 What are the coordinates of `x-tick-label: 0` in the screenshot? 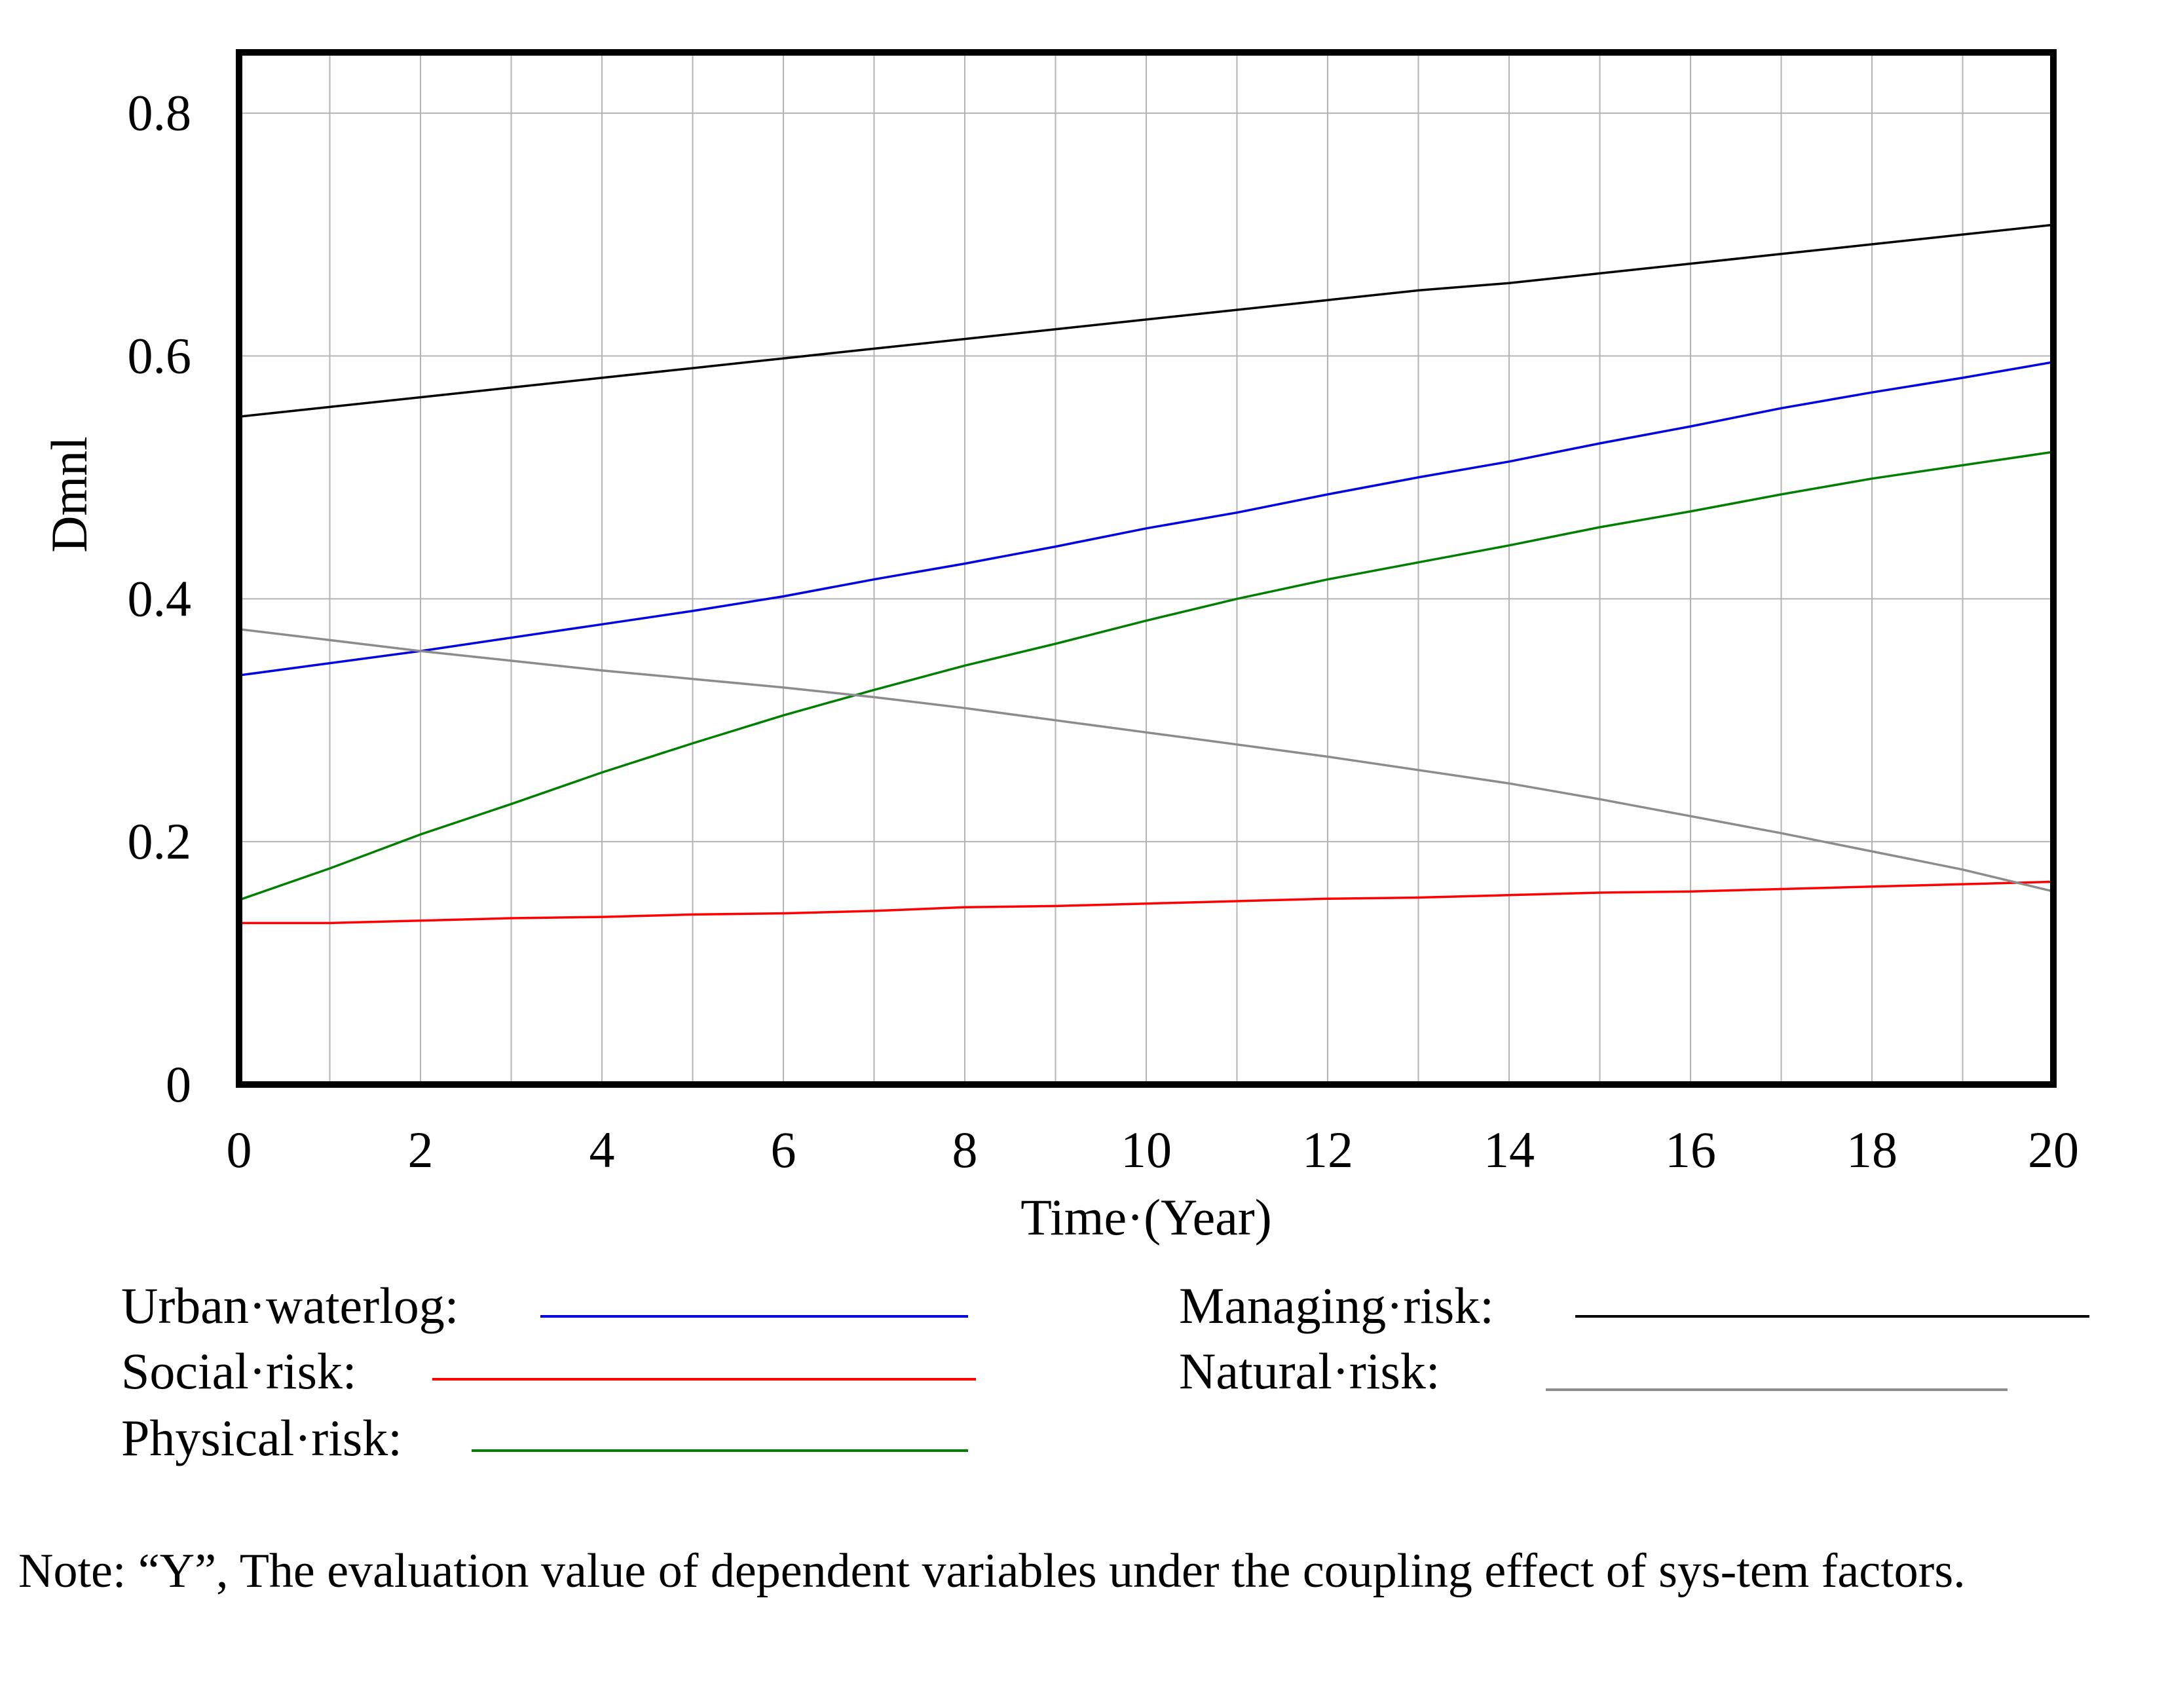 It's located at (239, 1149).